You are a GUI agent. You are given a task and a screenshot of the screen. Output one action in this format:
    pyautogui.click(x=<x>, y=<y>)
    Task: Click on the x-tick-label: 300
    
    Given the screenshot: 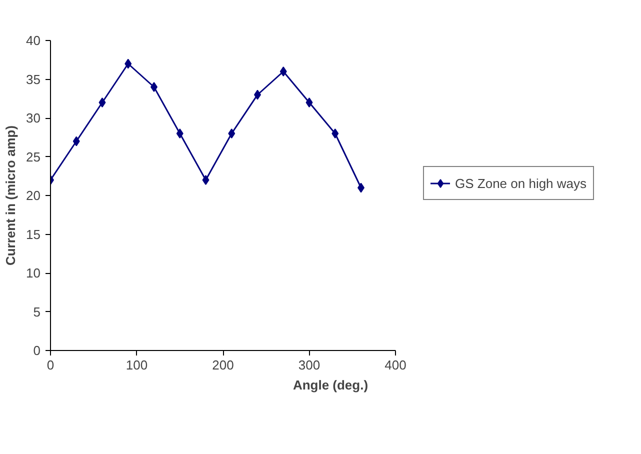 What is the action you would take?
    pyautogui.click(x=309, y=365)
    